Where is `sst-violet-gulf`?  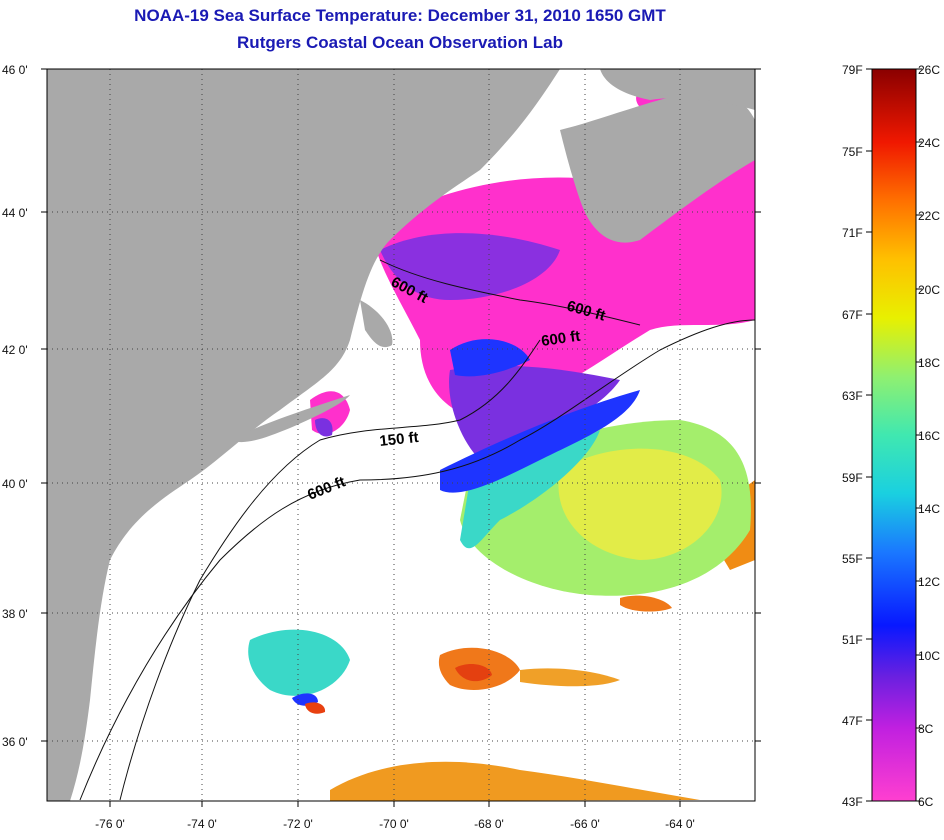 sst-violet-gulf is located at coordinates (470, 266).